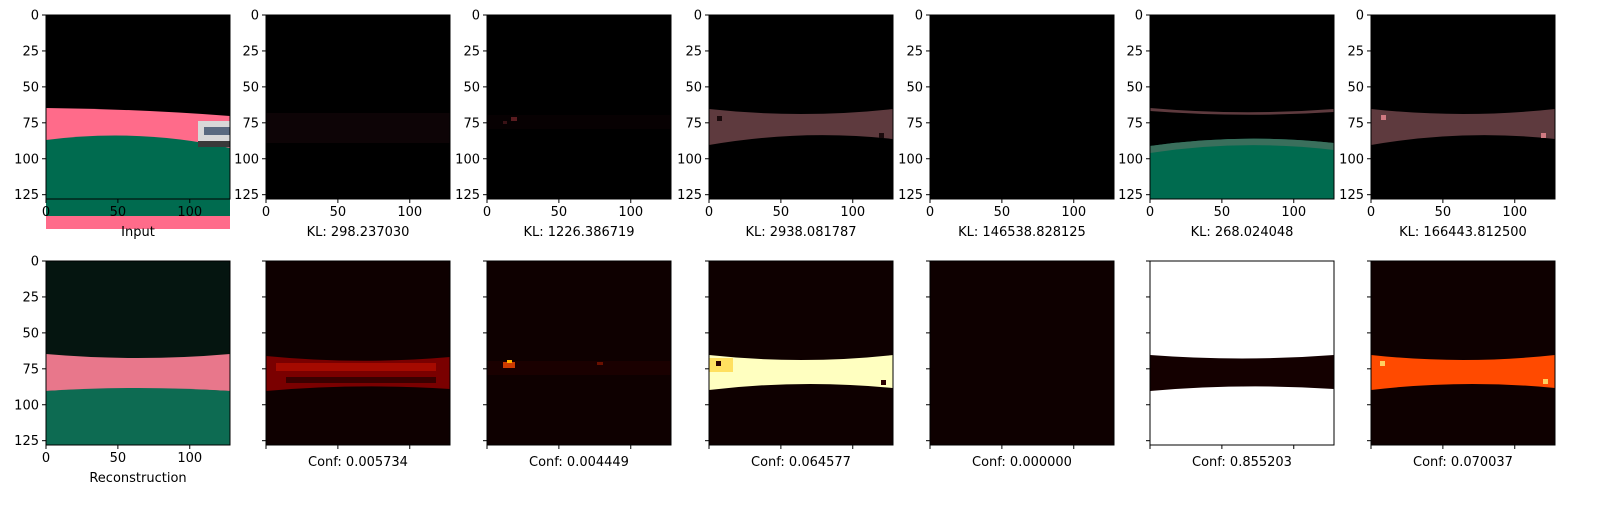  Describe the element at coordinates (578, 232) in the screenshot. I see `panel-caption: KL: 1226.386719` at that location.